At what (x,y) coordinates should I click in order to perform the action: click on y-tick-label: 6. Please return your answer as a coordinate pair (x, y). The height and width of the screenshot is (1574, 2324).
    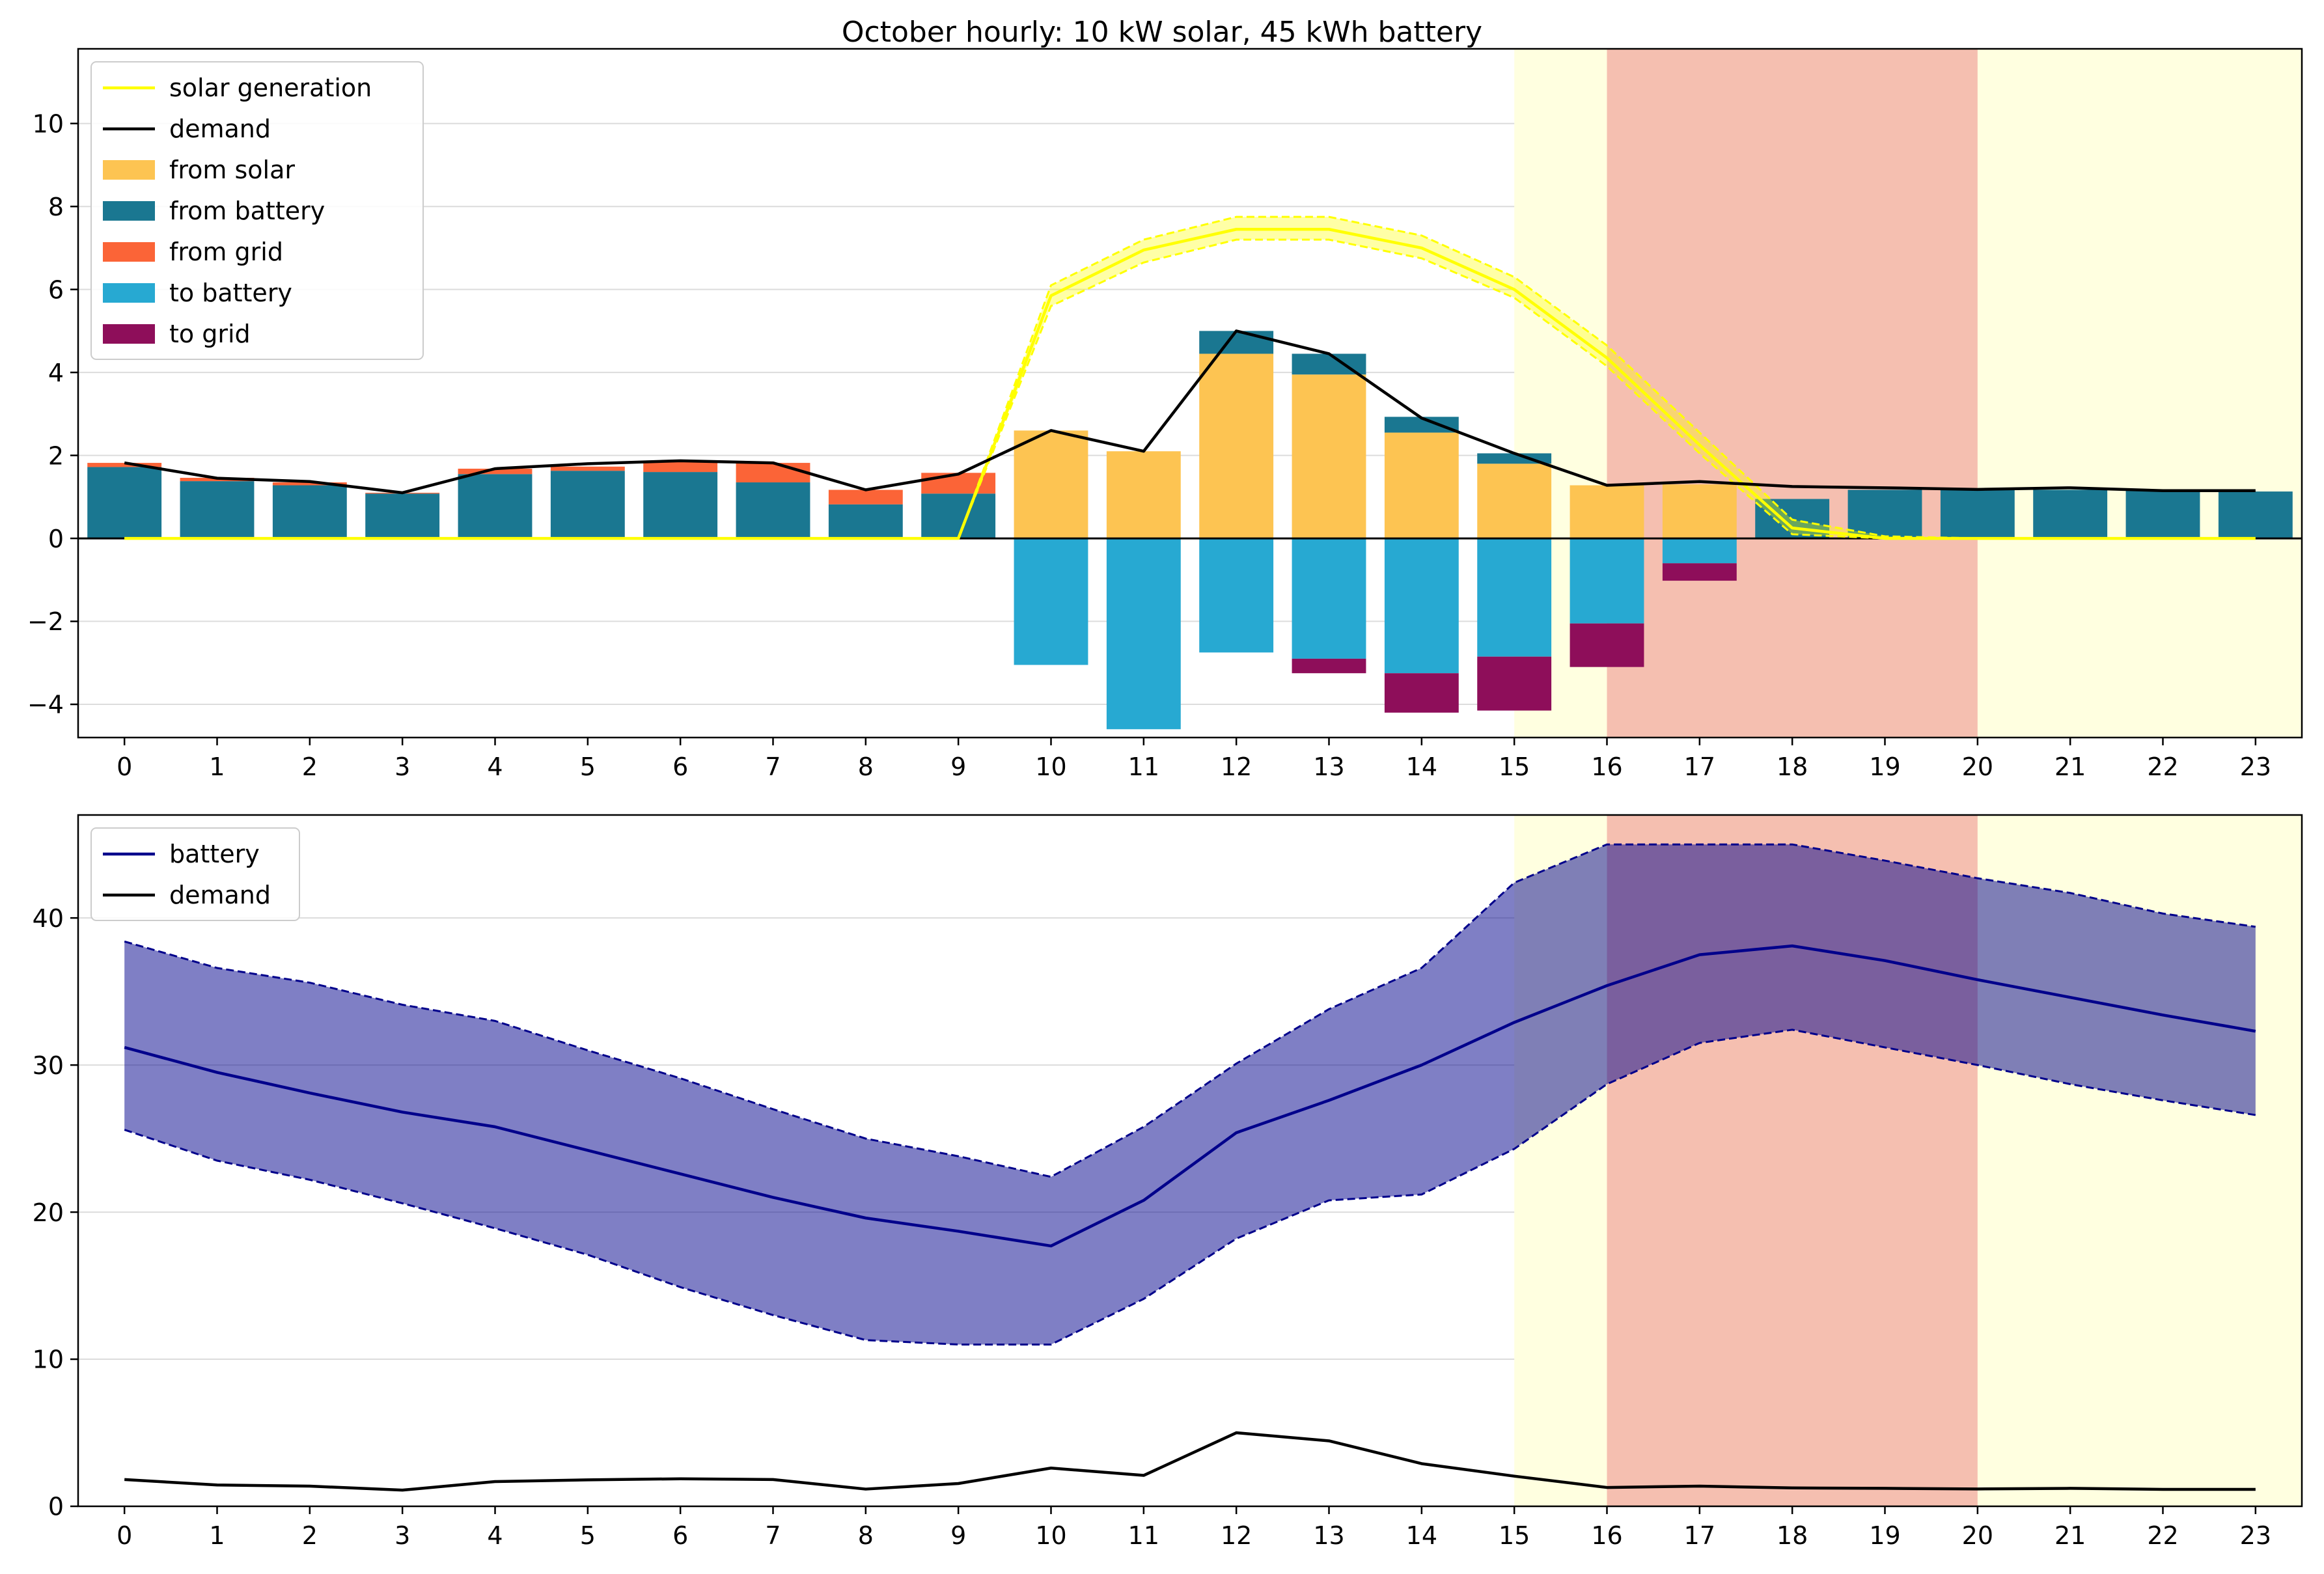
    Looking at the image, I should click on (56, 290).